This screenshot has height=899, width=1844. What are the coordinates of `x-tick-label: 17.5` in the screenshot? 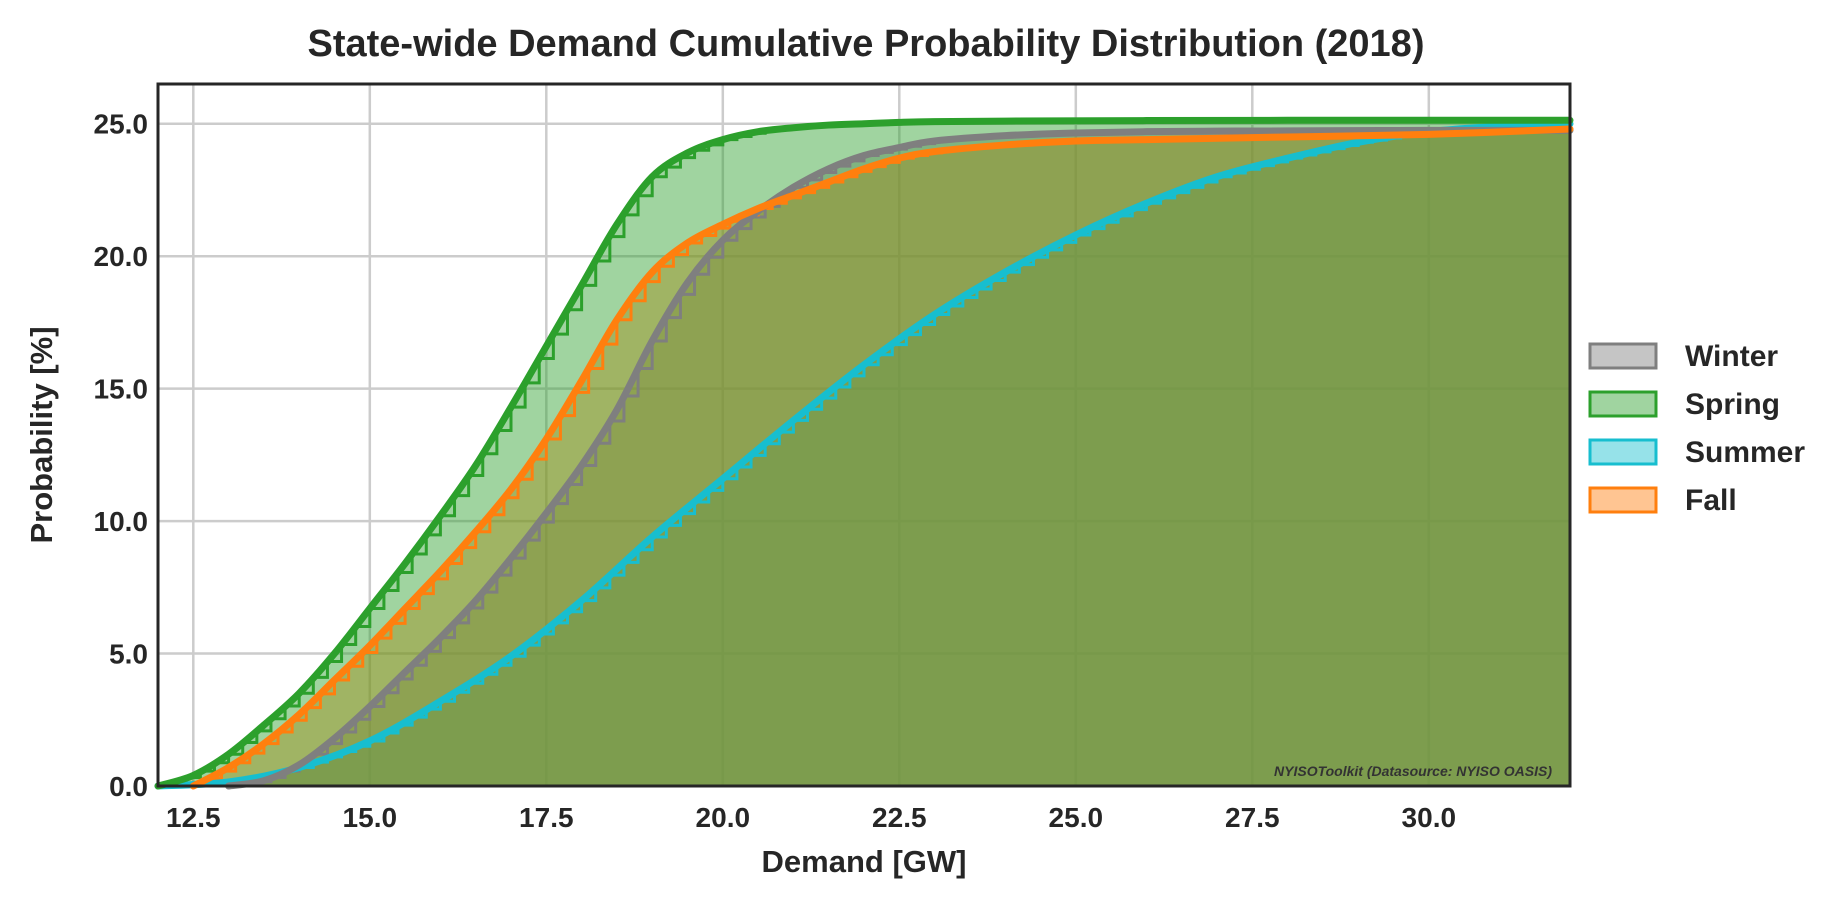 It's located at (546, 817).